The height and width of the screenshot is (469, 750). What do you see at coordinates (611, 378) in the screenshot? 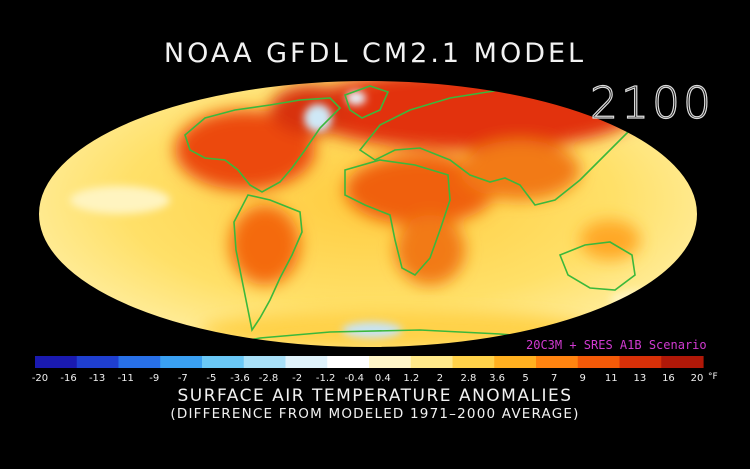
I see `colorbar-tick-label: 11` at bounding box center [611, 378].